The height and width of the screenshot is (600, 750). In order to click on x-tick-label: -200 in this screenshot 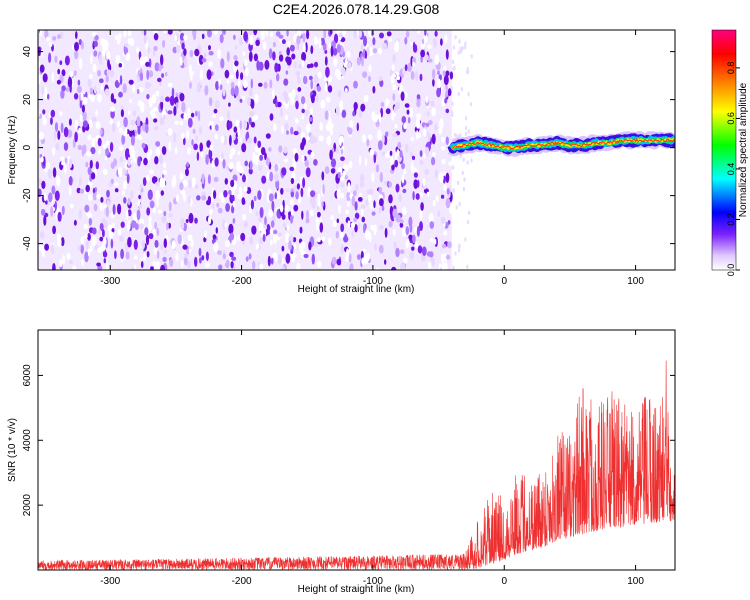, I will do `click(242, 281)`.